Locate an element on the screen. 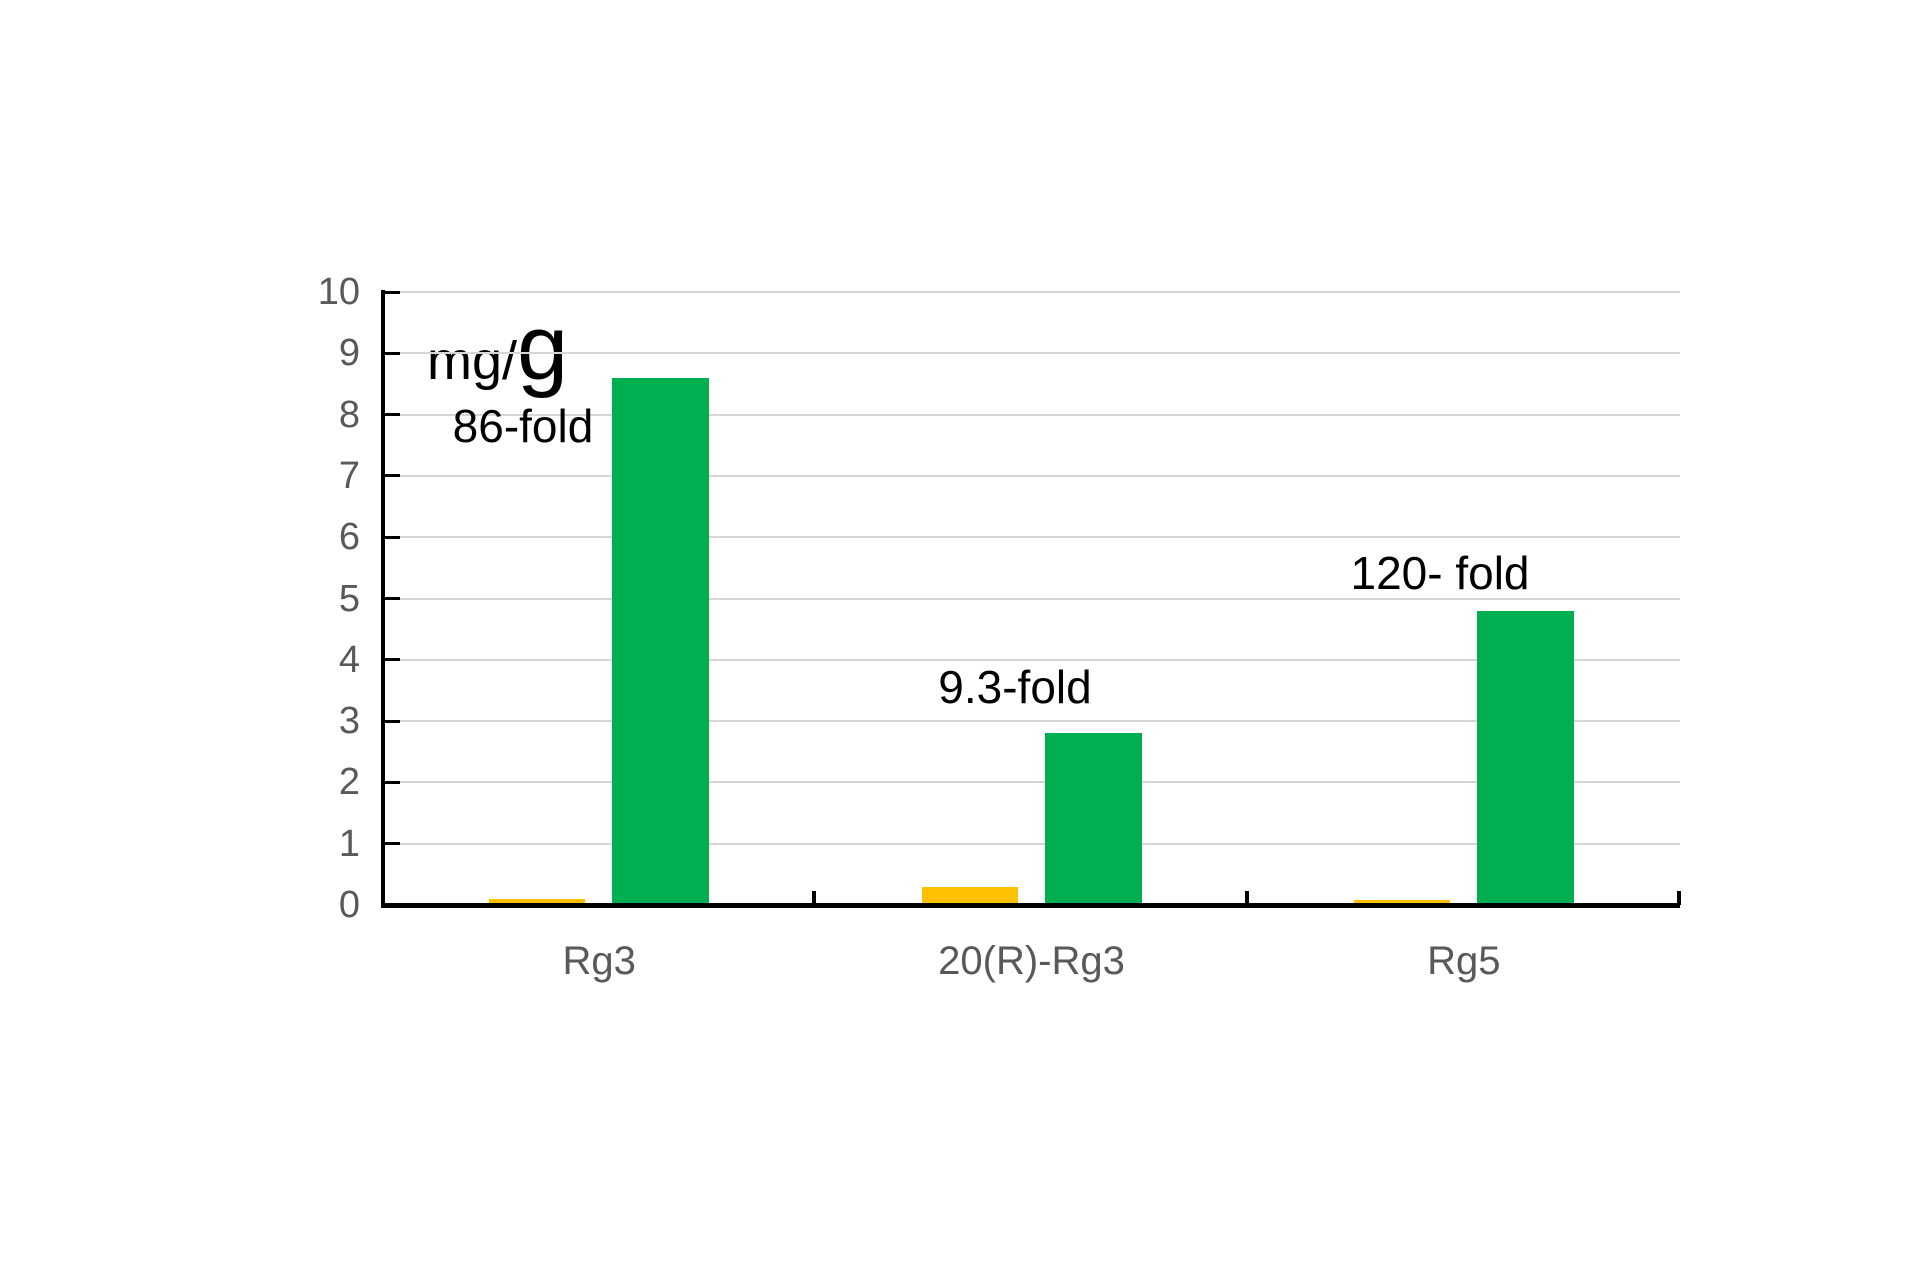 The image size is (1920, 1280). y-axis-label-3: 3 is located at coordinates (349, 721).